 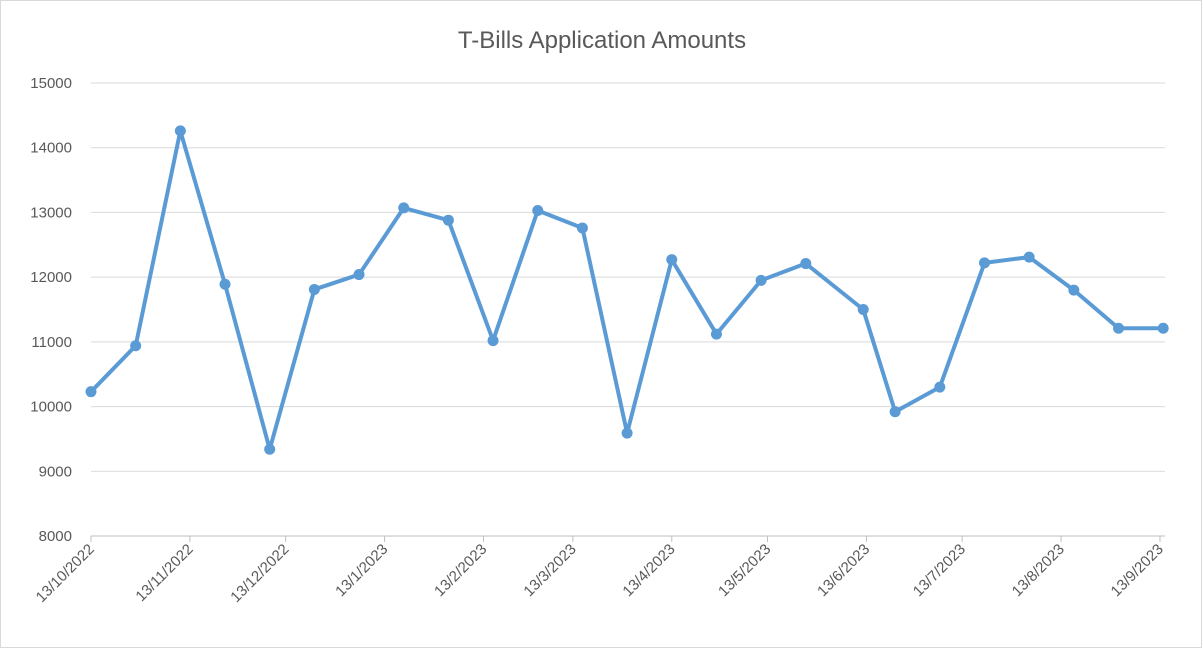 What do you see at coordinates (51, 83) in the screenshot?
I see `y-tick-label: 15000` at bounding box center [51, 83].